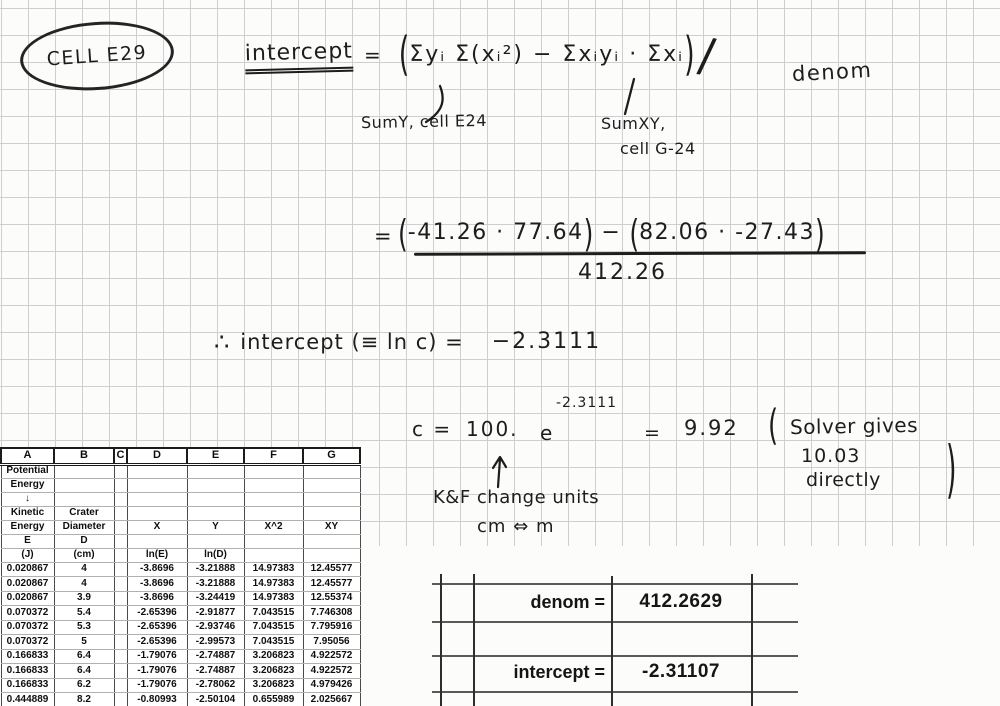 This screenshot has height=706, width=1000. What do you see at coordinates (180, 471) in the screenshot?
I see `header-row: Potential` at bounding box center [180, 471].